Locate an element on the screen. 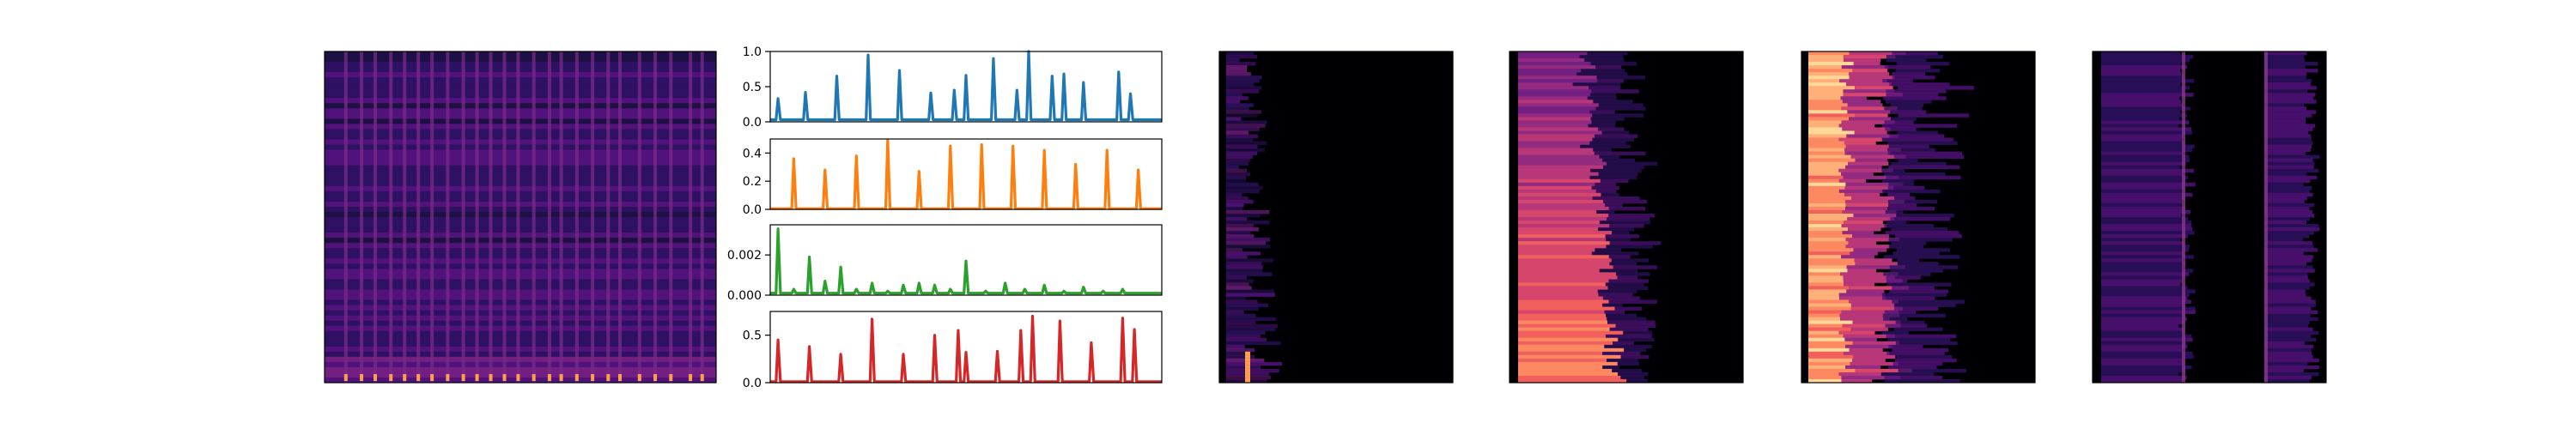  line-plot-4: 0.0 0.5 is located at coordinates (953, 350).